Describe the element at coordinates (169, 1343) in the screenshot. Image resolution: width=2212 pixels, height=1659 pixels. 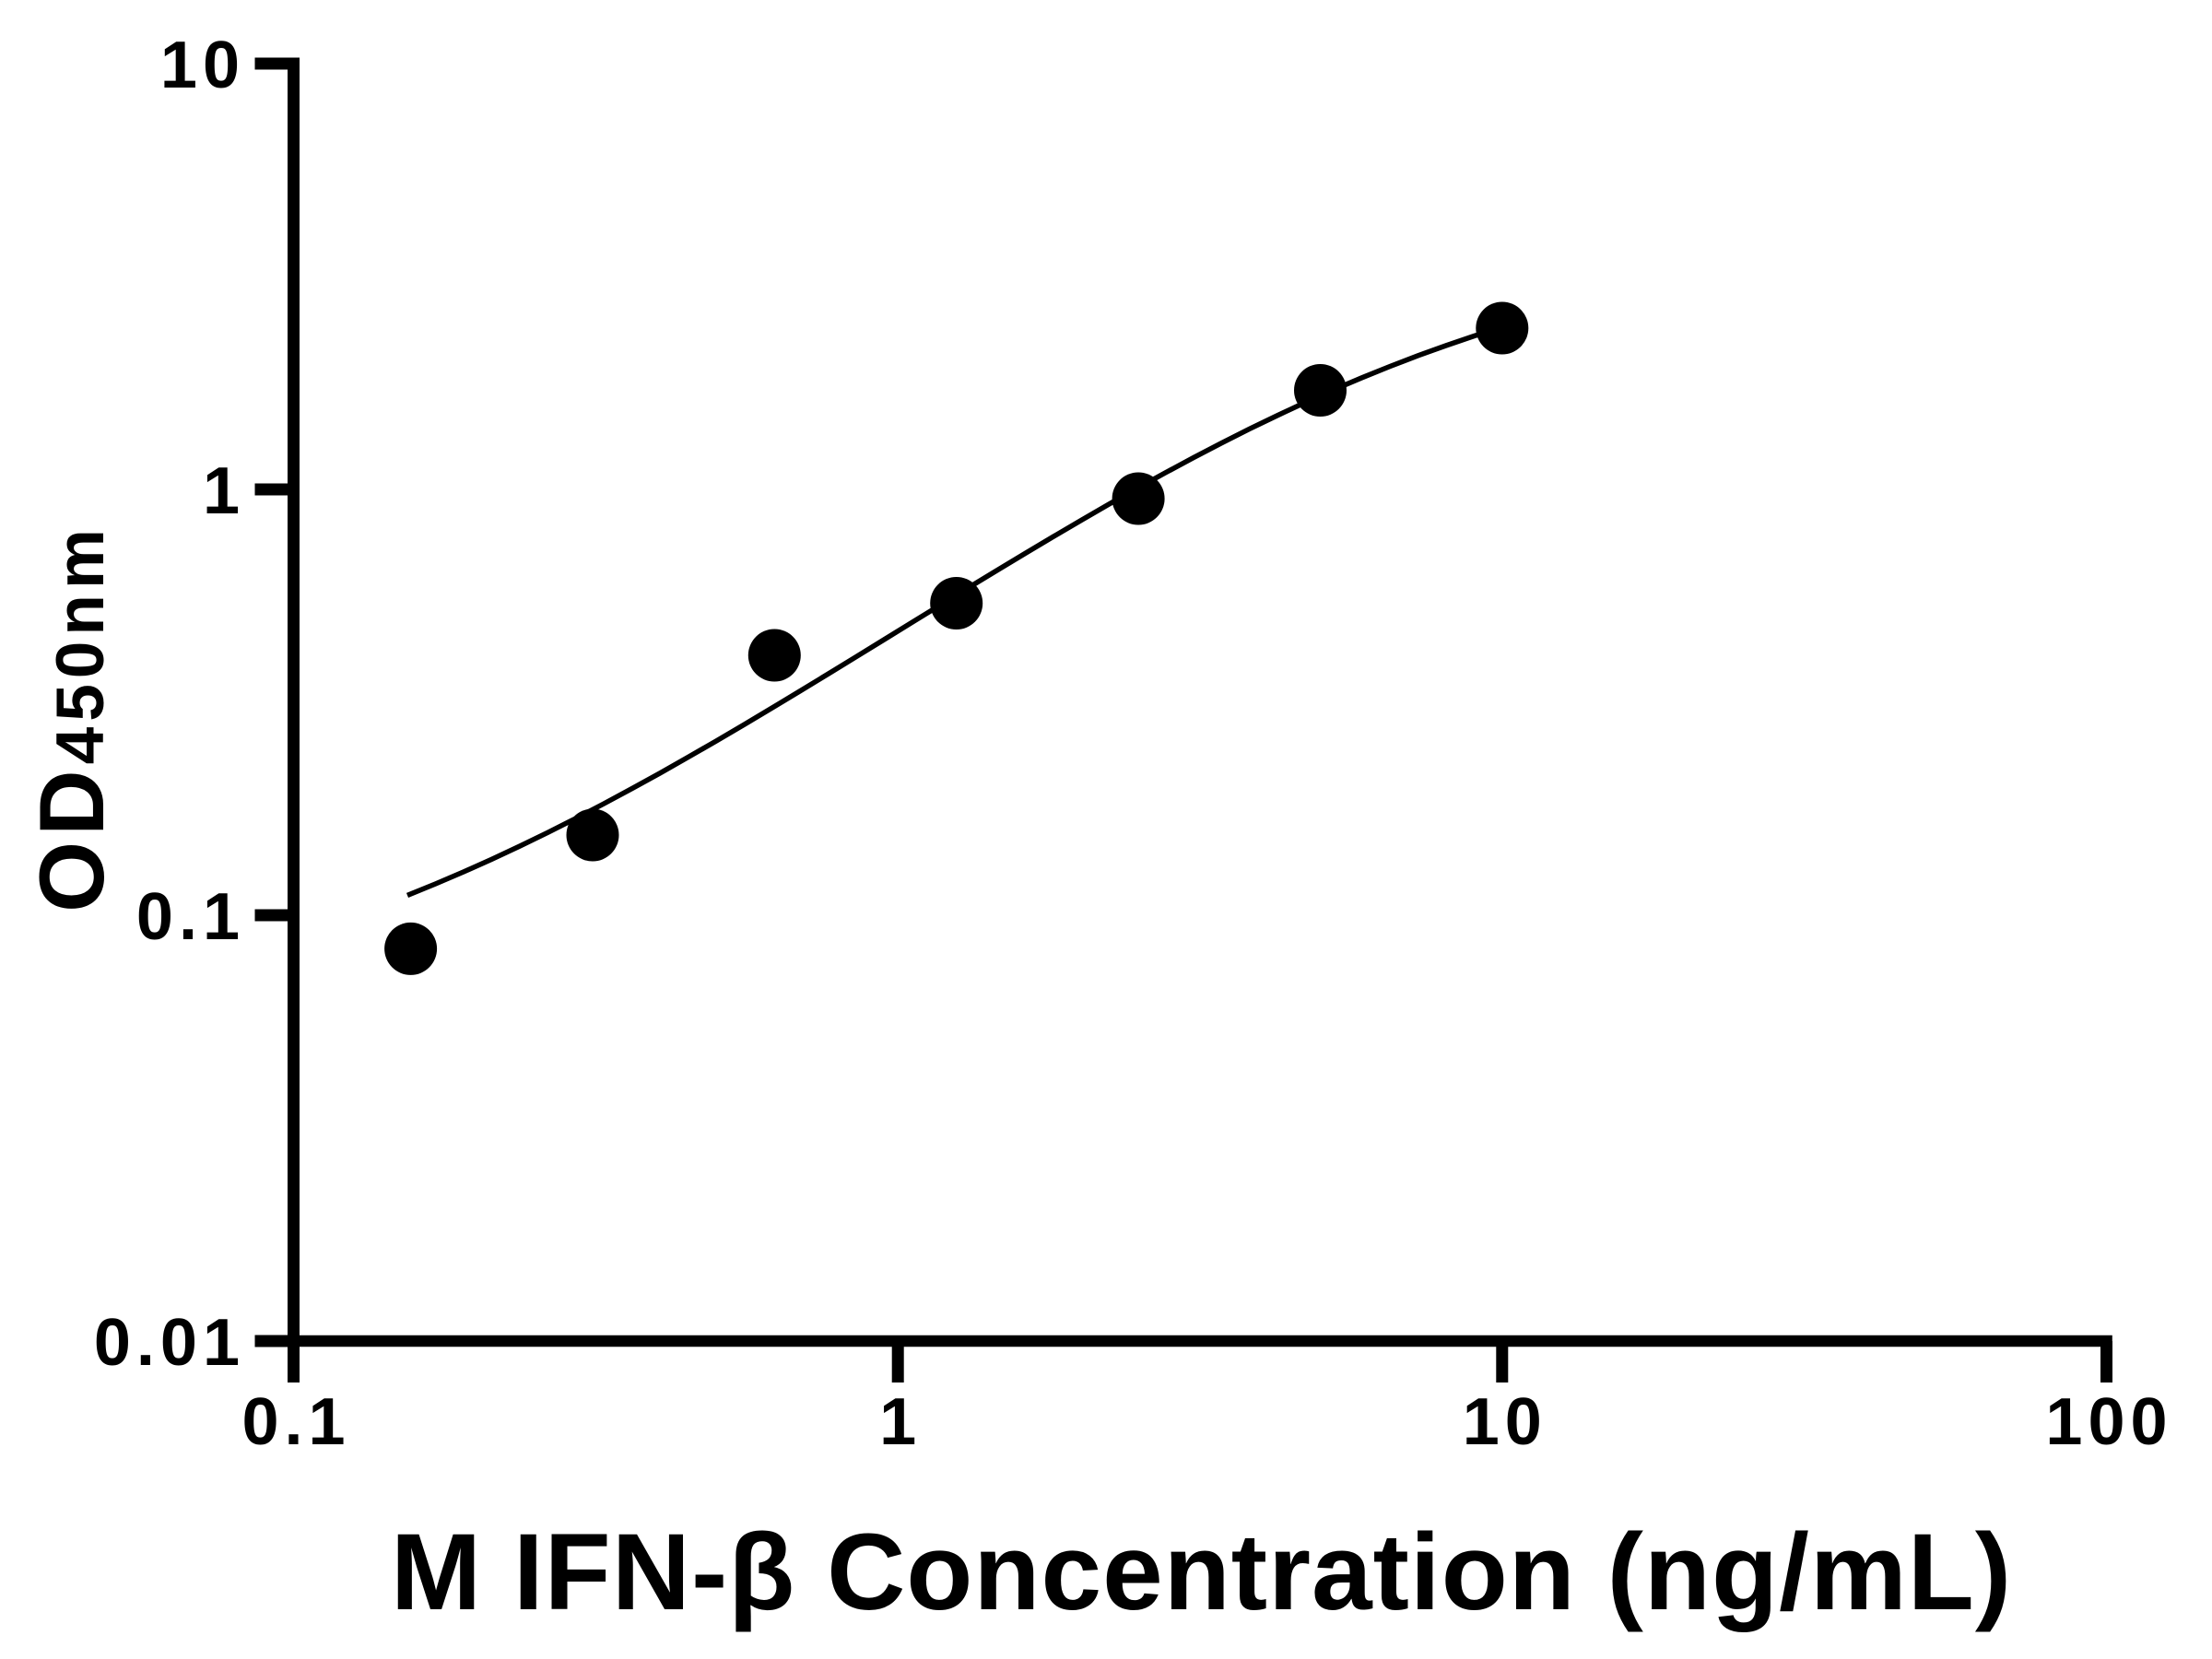
I see `svg-text: 0.01` at that location.